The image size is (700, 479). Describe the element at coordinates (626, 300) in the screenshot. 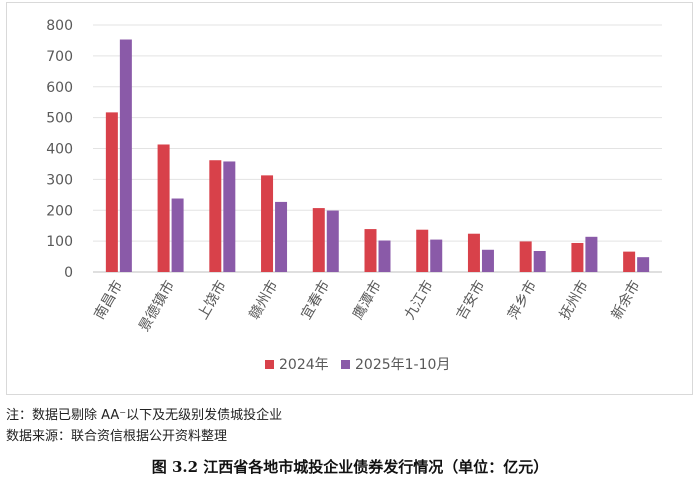

I see `x-tick-label: 新余市` at that location.